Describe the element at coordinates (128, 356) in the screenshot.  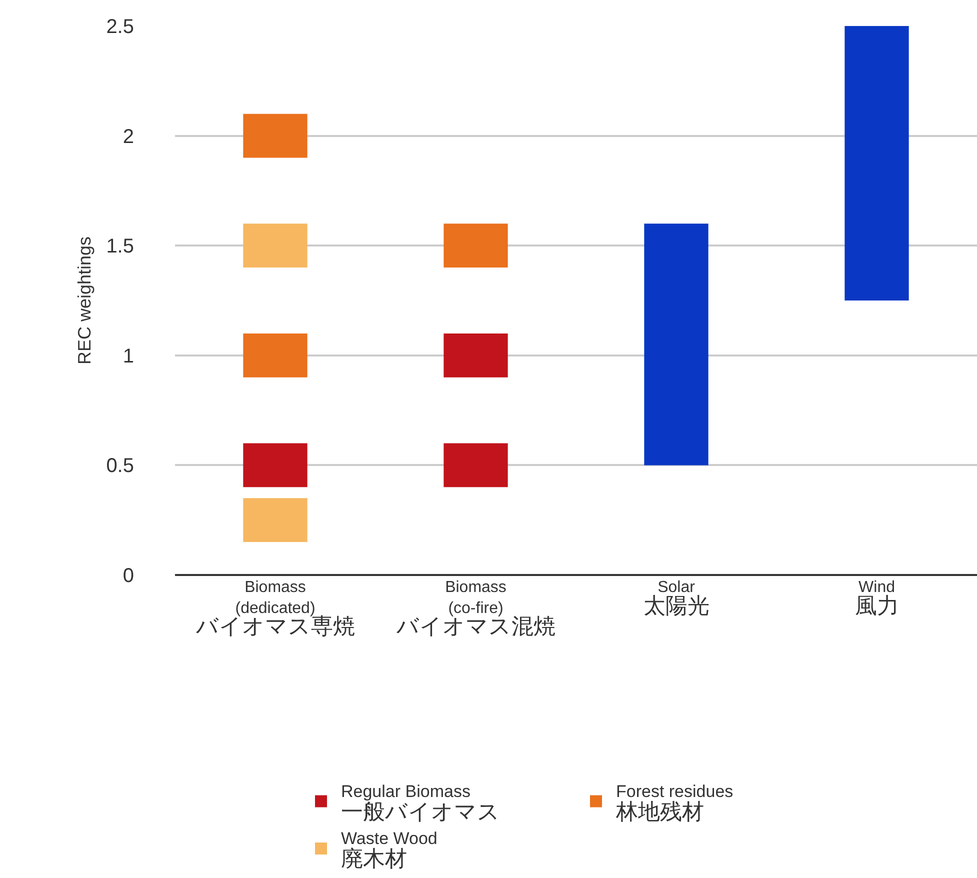
I see `y-tick-label: 1` at that location.